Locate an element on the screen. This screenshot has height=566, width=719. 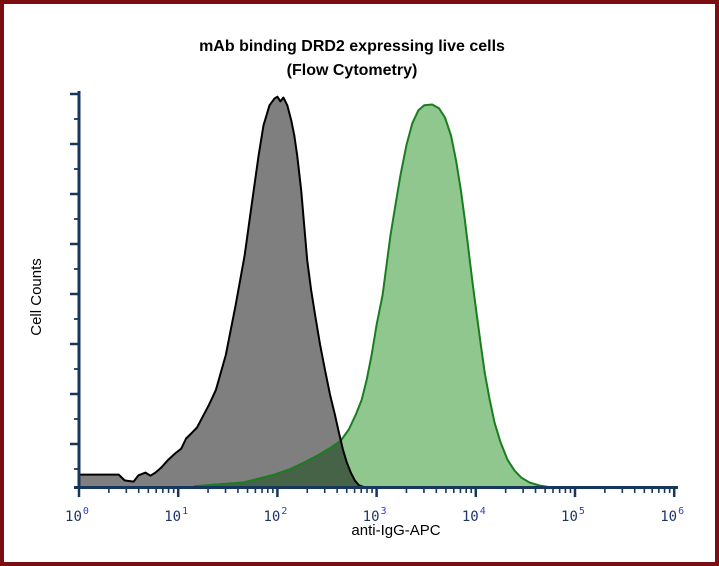
x-tick-label: 10⁰ is located at coordinates (77, 515).